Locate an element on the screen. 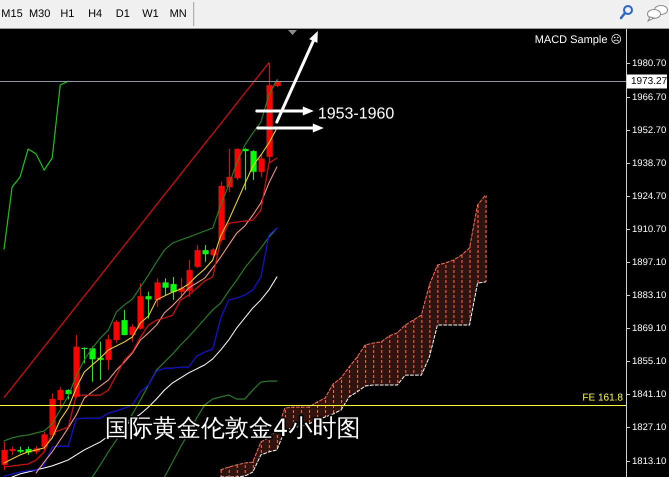 The image size is (669, 477). annotation: 1953-1960 is located at coordinates (356, 114).